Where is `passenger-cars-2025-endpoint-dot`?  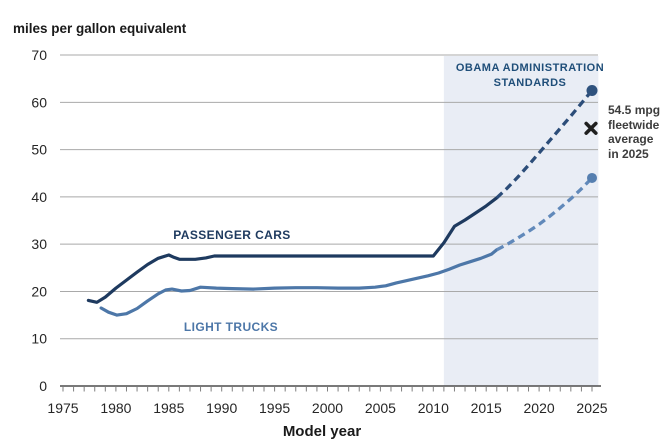
passenger-cars-2025-endpoint-dot is located at coordinates (592, 90).